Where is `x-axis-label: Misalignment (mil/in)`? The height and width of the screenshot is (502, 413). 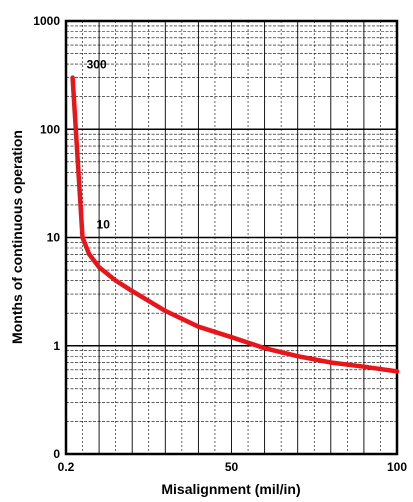
x-axis-label: Misalignment (mil/in) is located at coordinates (230, 489).